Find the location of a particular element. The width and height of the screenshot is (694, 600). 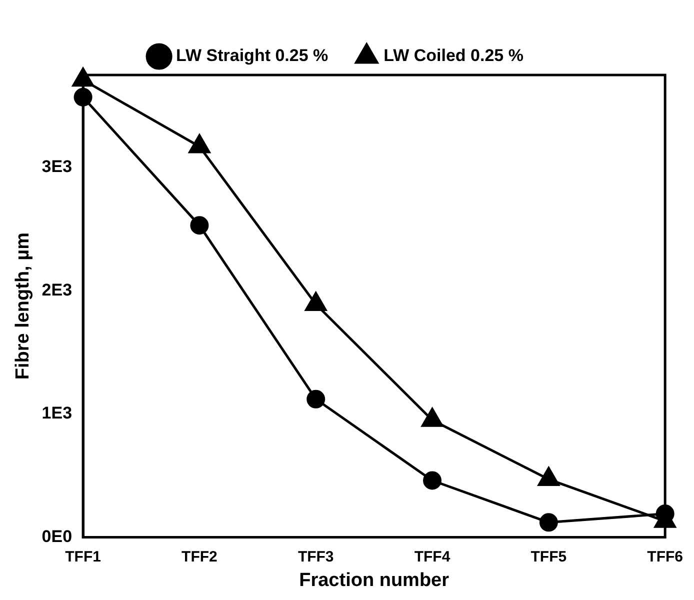

x-tick-label: TFF1 is located at coordinates (83, 557).